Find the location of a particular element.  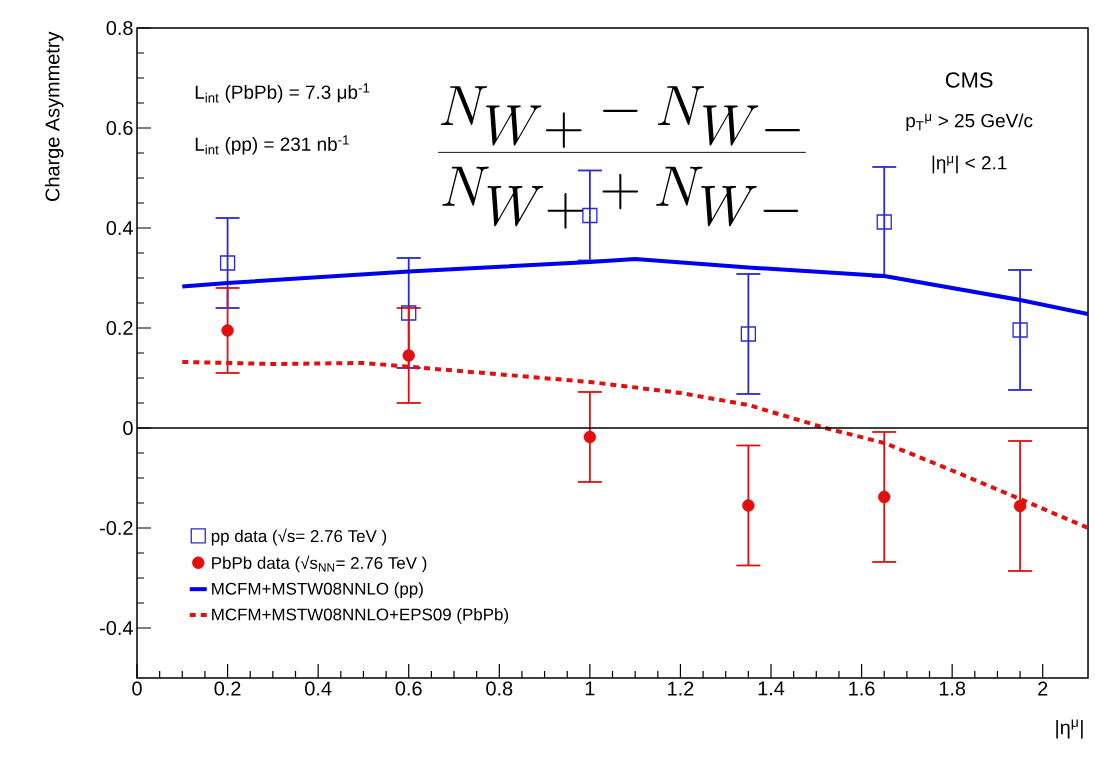

annotation: $\frac{N_{W+} - N_{W-}}{N_{W+} + N_{W-}}$ is located at coordinates (622, 157).